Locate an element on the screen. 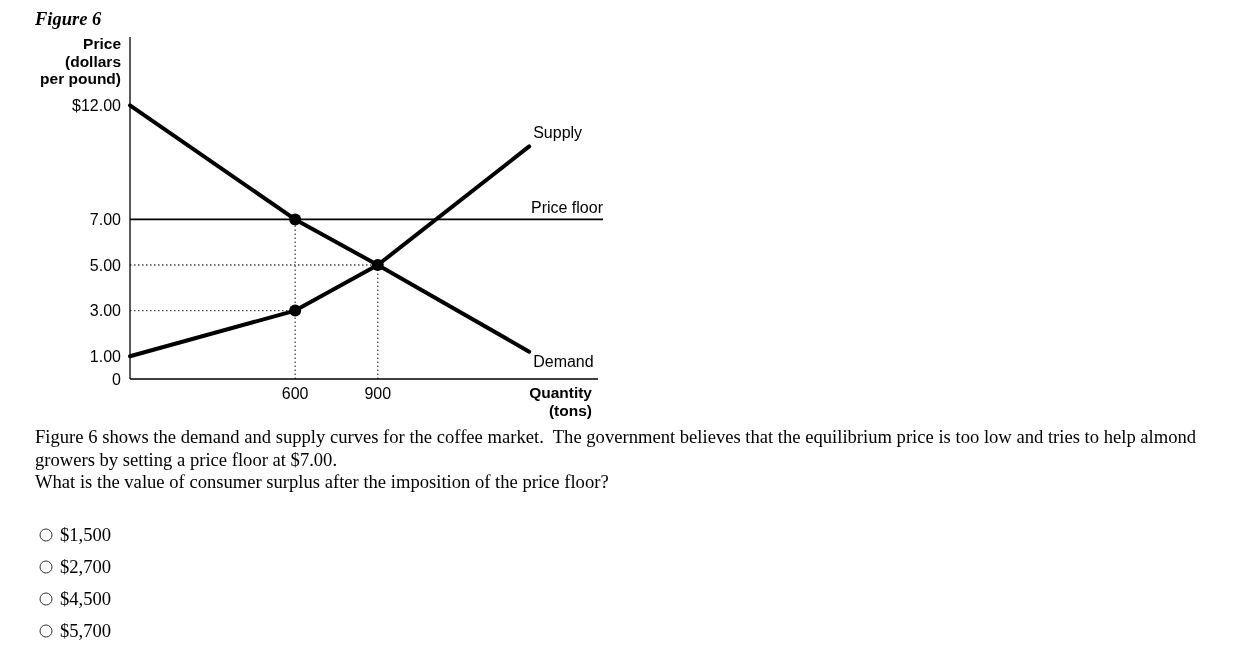 This screenshot has height=653, width=1246. y-tick-label: 5.00 is located at coordinates (105, 265).